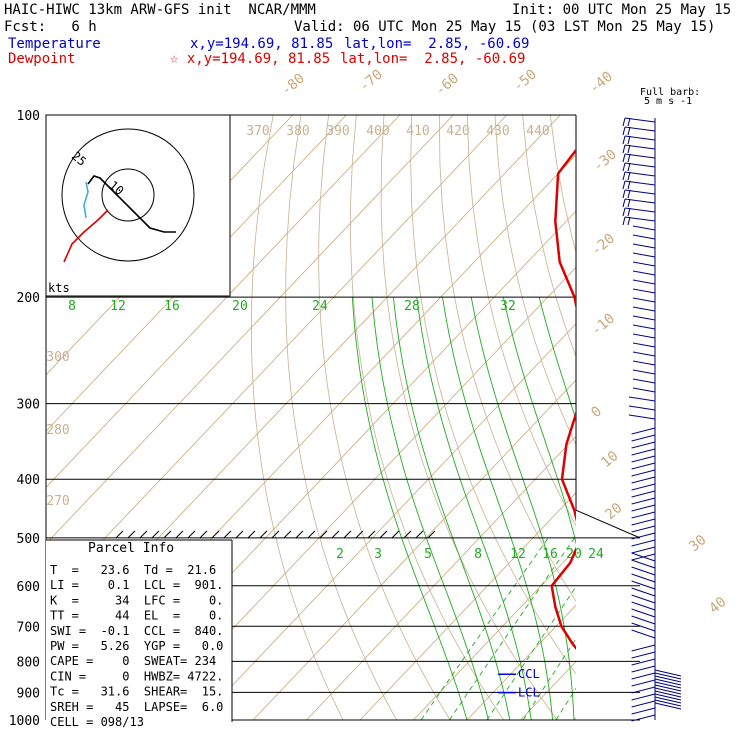  Describe the element at coordinates (262, 44) in the screenshot. I see `temperature-xy: x,y=194.69, 81.85` at that location.